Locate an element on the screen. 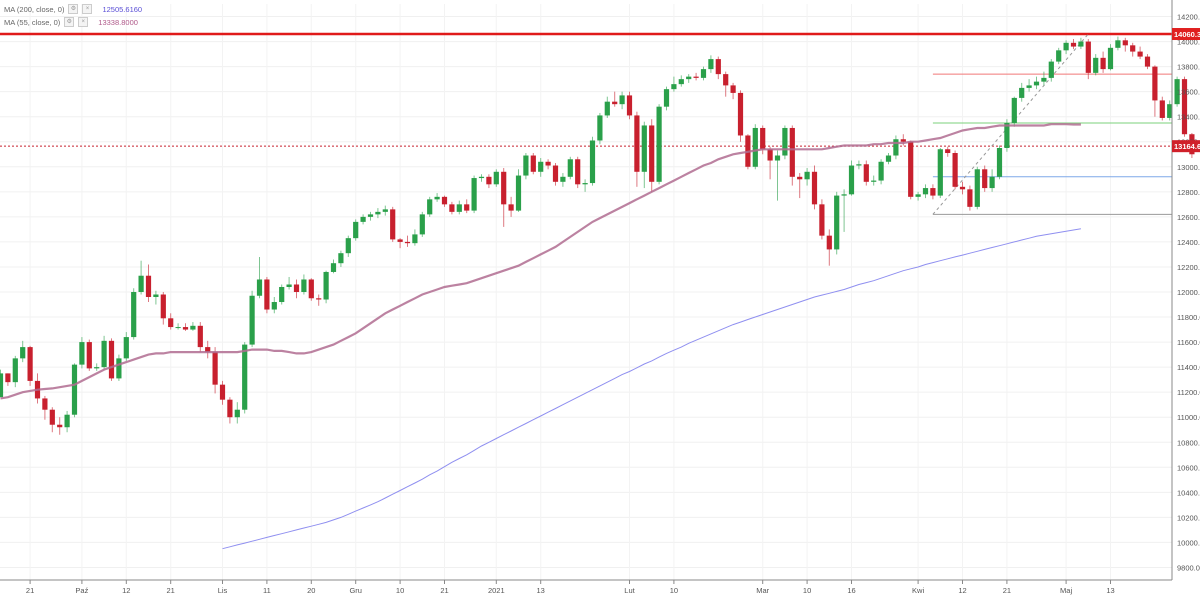 This screenshot has height=602, width=1200. x-tick-label: Maj is located at coordinates (1066, 590).